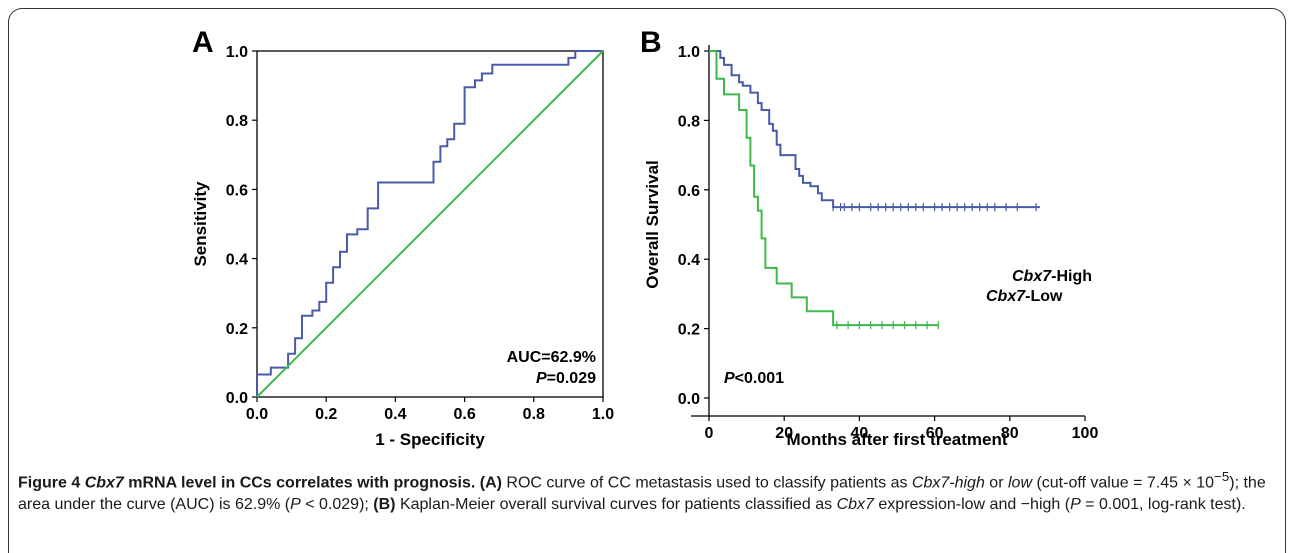 The image size is (1290, 553). What do you see at coordinates (566, 378) in the screenshot?
I see `annotation: P=0.029` at bounding box center [566, 378].